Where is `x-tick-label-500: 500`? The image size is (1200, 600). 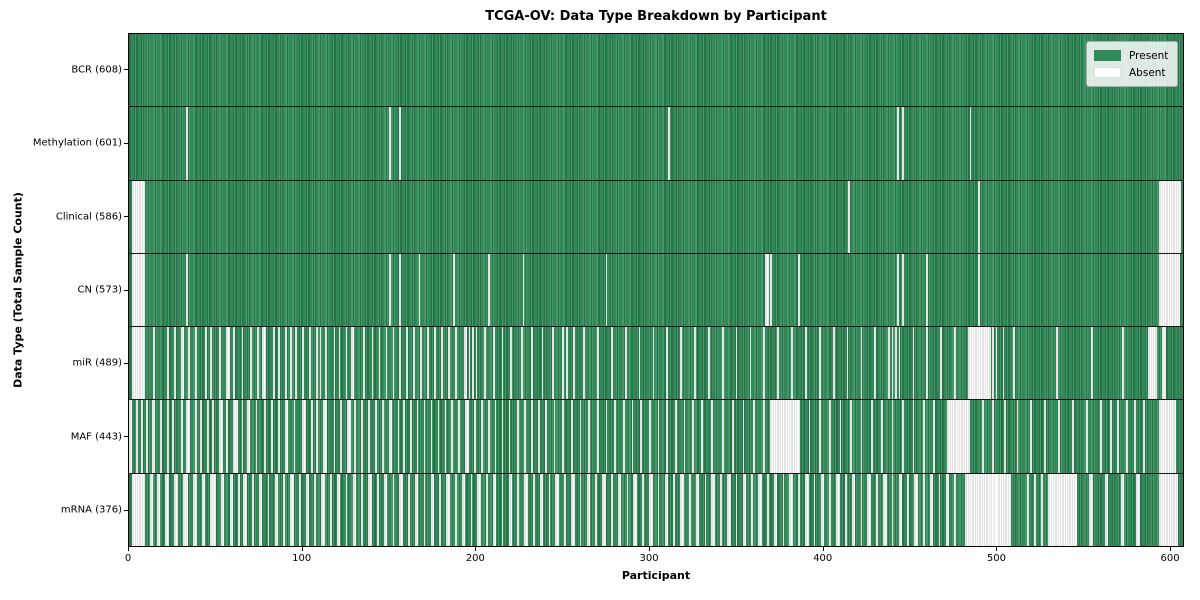 x-tick-label-500: 500 is located at coordinates (996, 558).